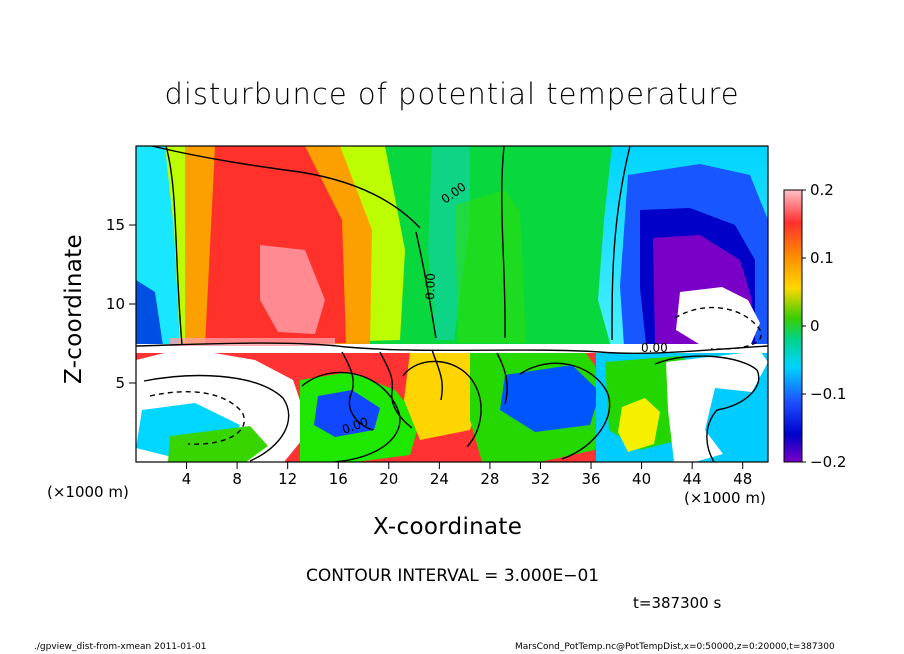  I want to click on lower-right-blue, so click(550, 398).